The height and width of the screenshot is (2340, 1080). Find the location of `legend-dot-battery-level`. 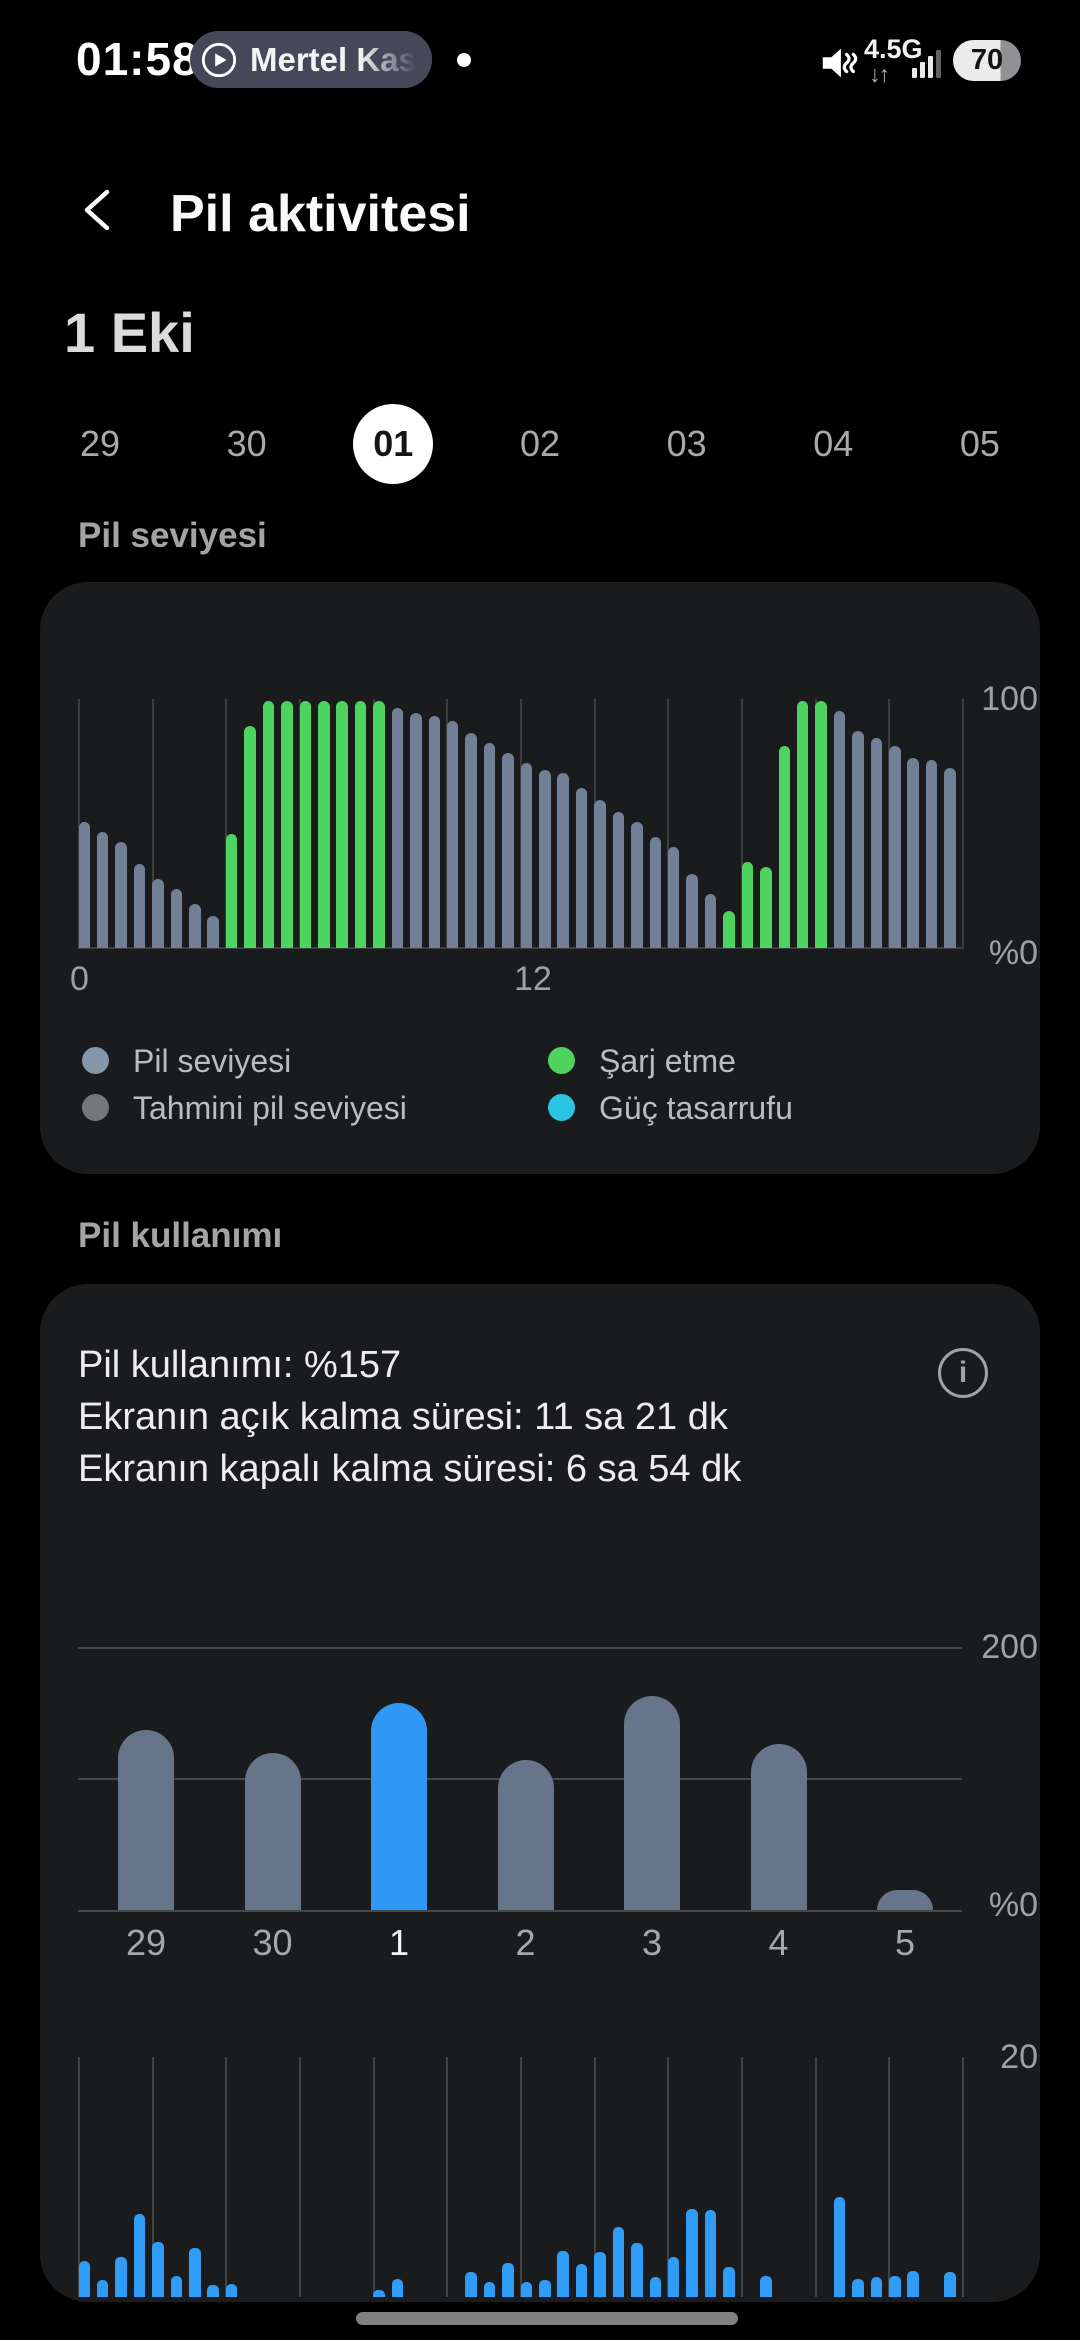

legend-dot-battery-level is located at coordinates (95, 1060).